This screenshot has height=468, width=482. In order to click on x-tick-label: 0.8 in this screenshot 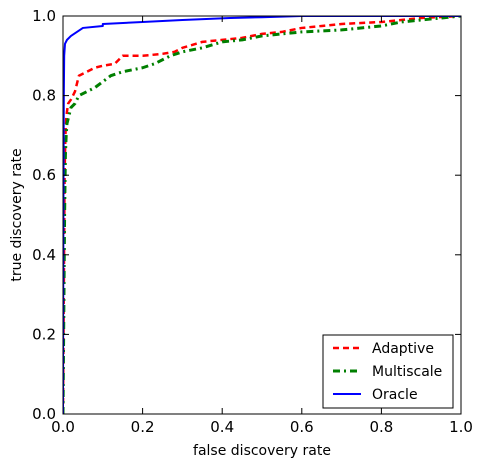, I will do `click(381, 427)`.